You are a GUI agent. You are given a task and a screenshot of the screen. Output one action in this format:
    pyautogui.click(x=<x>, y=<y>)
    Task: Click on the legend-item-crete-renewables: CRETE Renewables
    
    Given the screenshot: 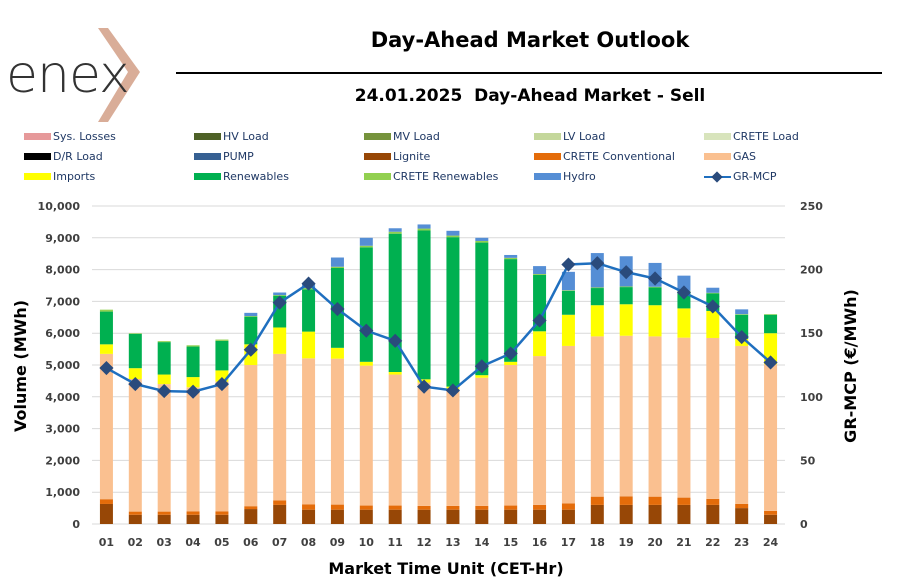 What is the action you would take?
    pyautogui.click(x=431, y=176)
    